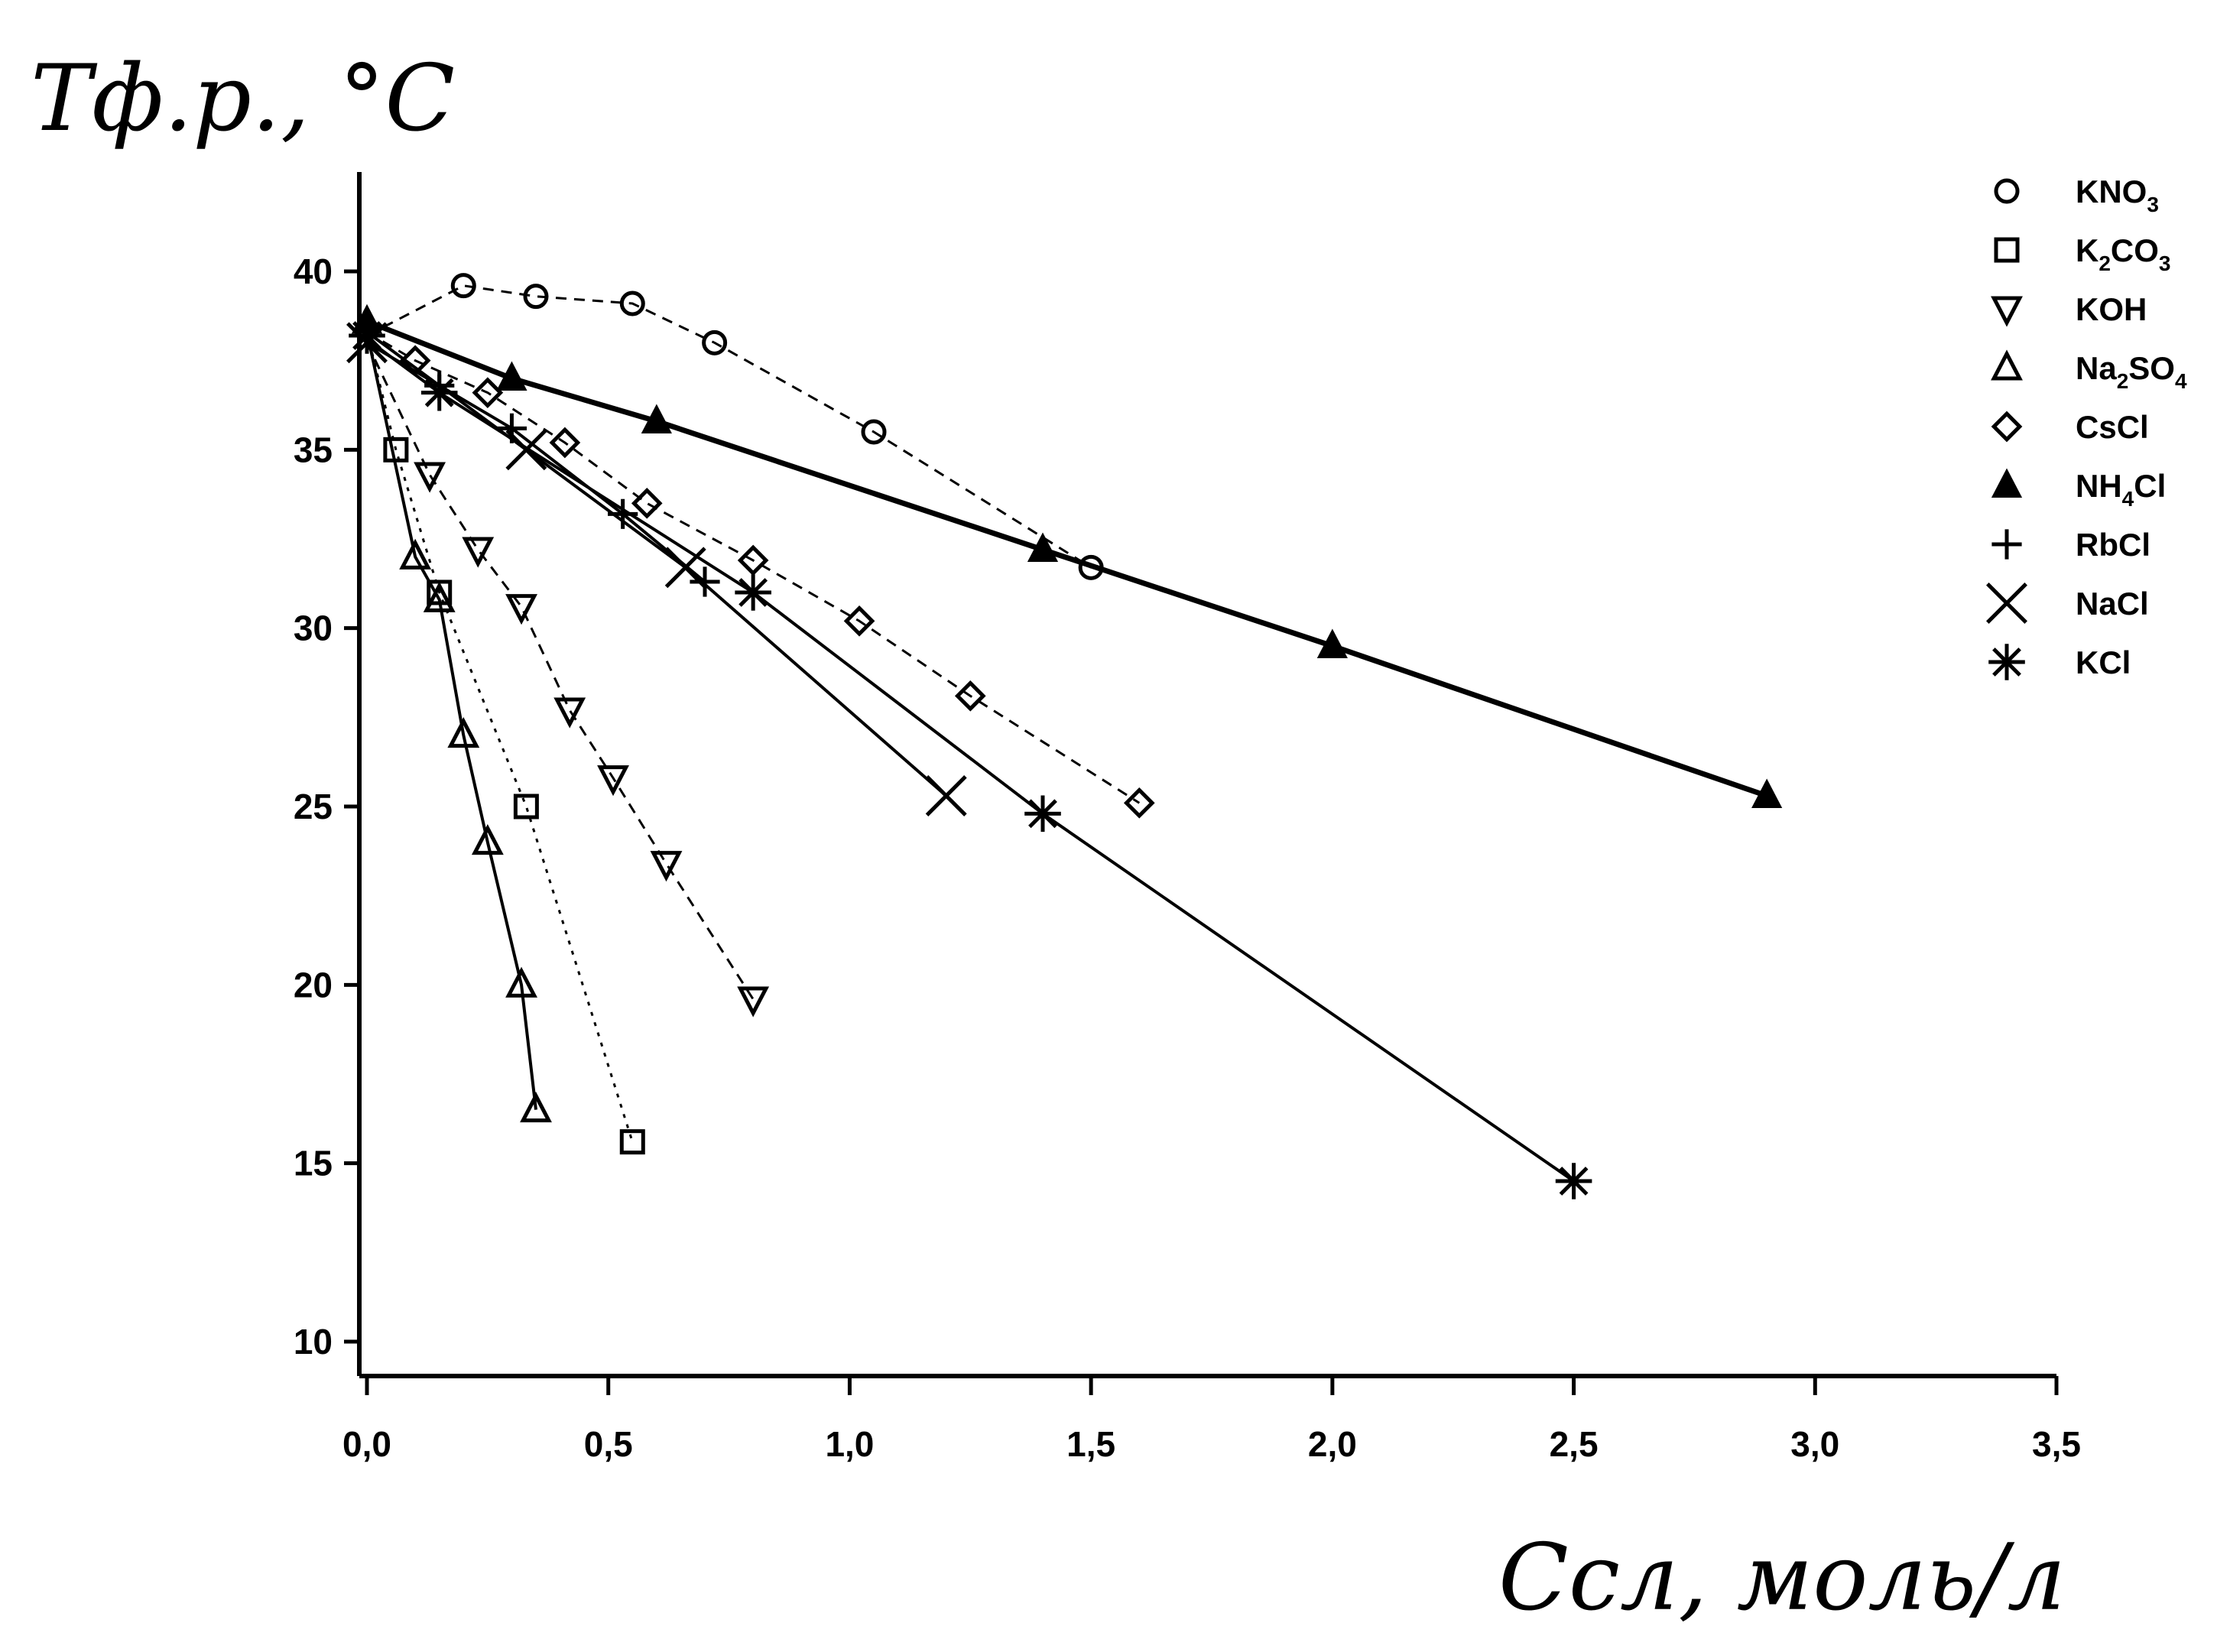 The width and height of the screenshot is (2230, 1652). Describe the element at coordinates (849, 1444) in the screenshot. I see `x-tick-label: 1,0` at that location.